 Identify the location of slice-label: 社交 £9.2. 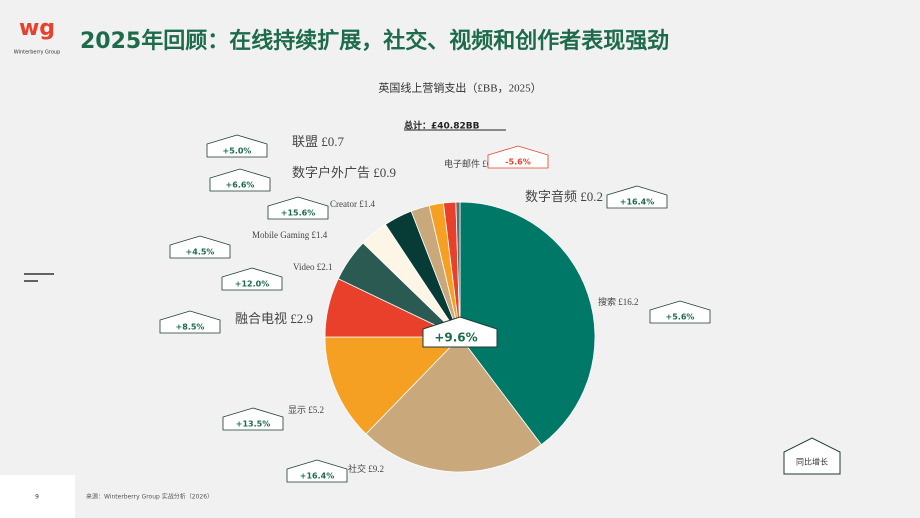
(366, 468).